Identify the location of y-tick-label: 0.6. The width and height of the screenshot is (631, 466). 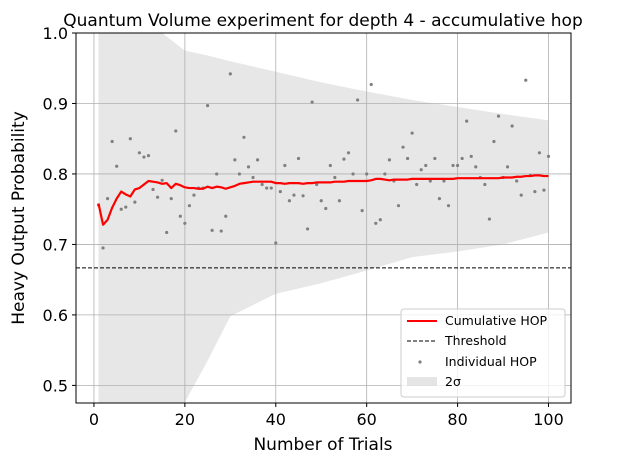
(55, 315).